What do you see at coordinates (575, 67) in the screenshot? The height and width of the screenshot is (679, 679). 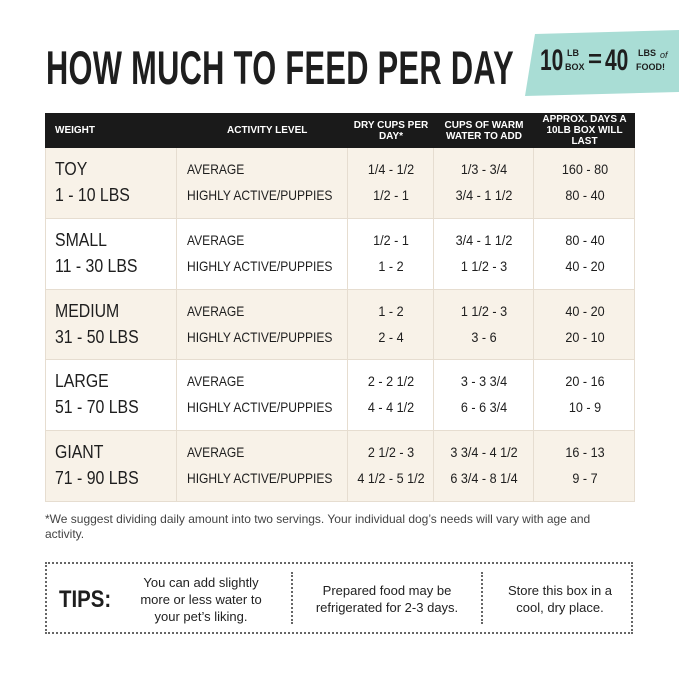 I see `badge-item: BOX` at bounding box center [575, 67].